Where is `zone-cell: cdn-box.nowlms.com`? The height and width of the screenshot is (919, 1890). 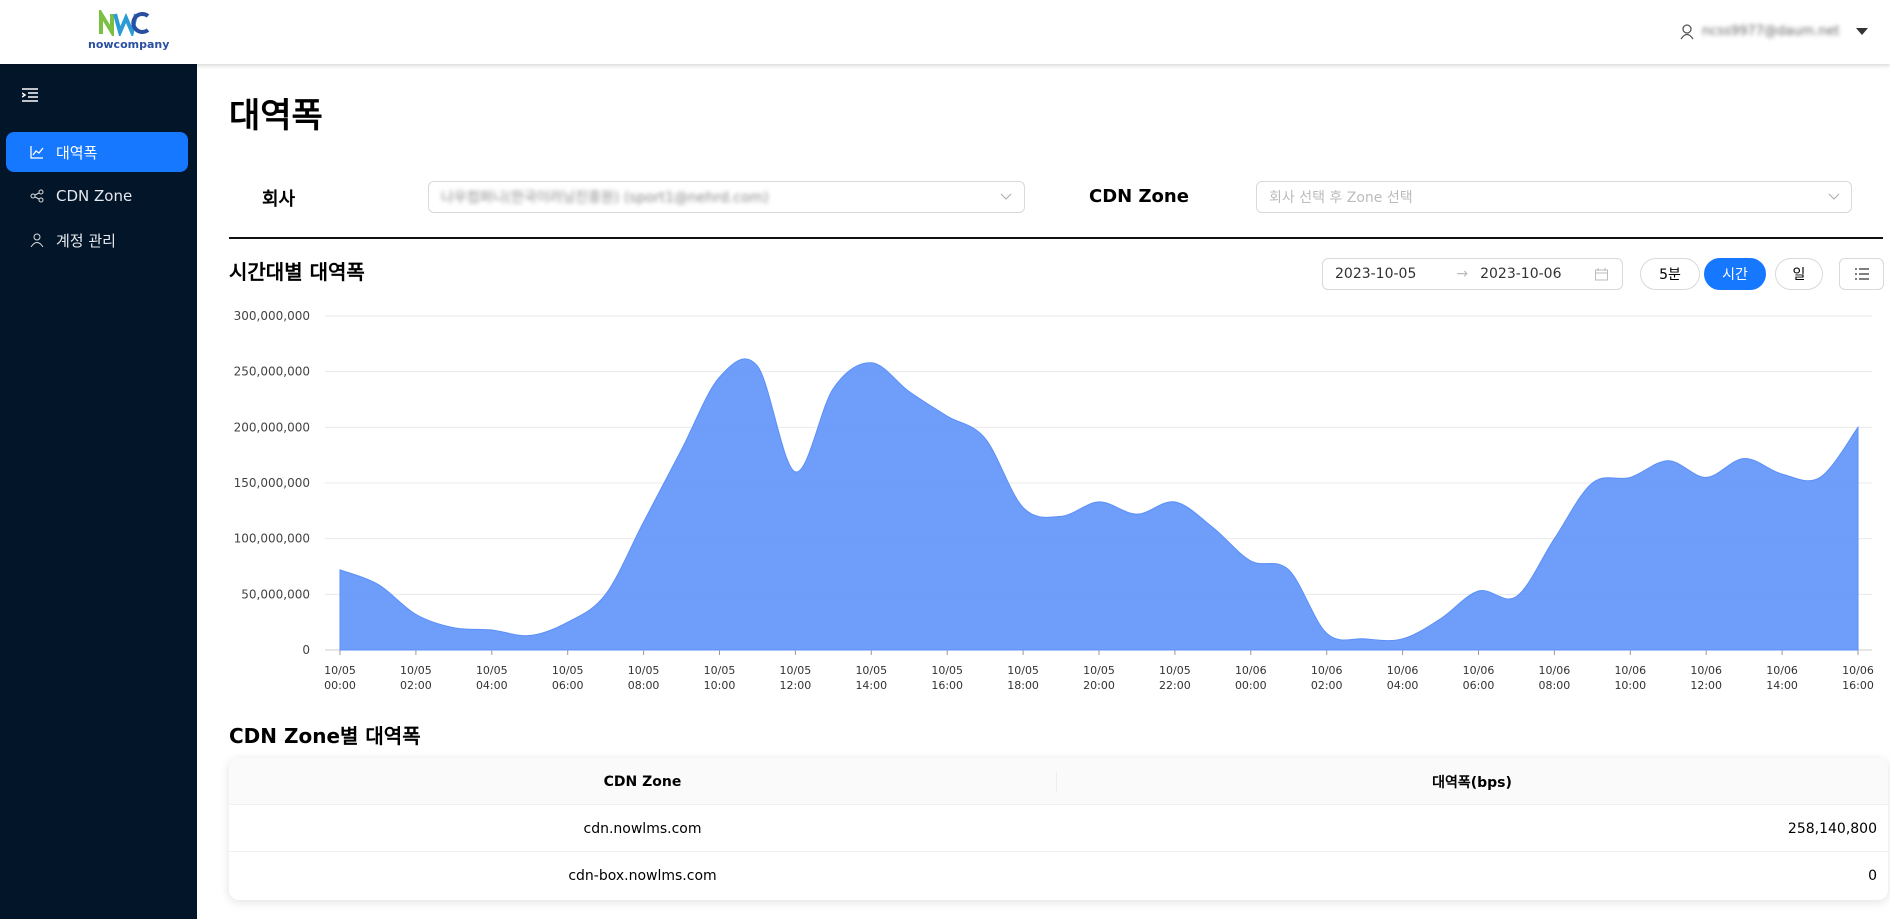 zone-cell: cdn-box.nowlms.com is located at coordinates (642, 875).